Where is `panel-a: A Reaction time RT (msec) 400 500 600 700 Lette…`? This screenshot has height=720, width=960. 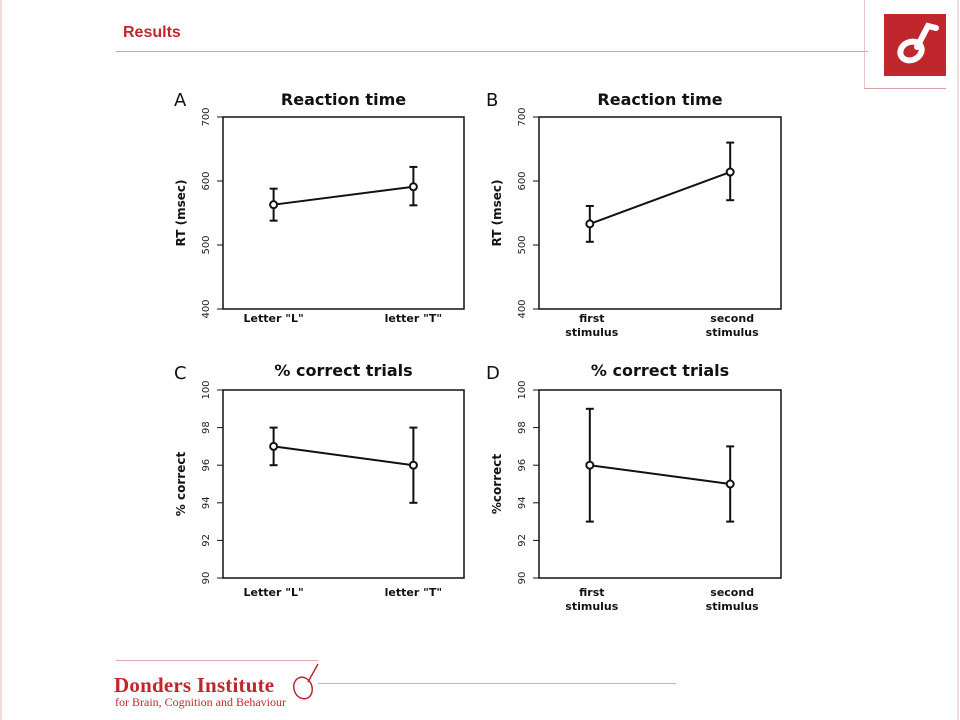
panel-a: A Reaction time RT (msec) 400 500 600 700 Lette… is located at coordinates (319, 207).